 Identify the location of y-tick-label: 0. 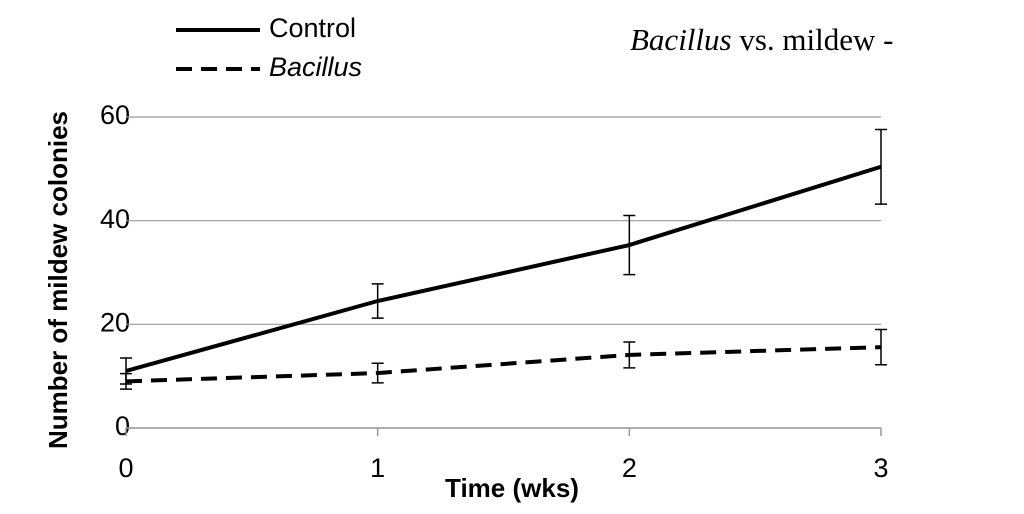
(122, 426).